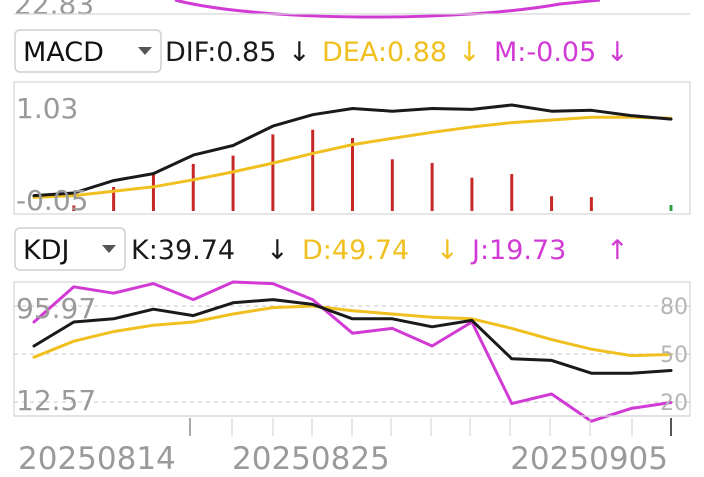 This screenshot has height=477, width=704. Describe the element at coordinates (617, 52) in the screenshot. I see `m-trend-arrow: ↓` at that location.